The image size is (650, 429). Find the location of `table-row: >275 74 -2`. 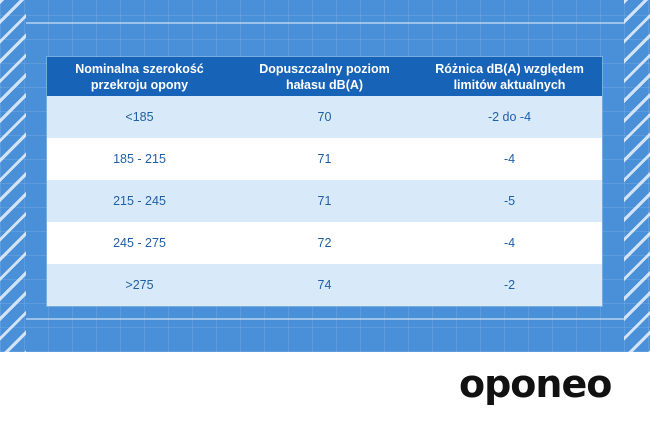

table-row: >275 74 -2 is located at coordinates (324, 285).